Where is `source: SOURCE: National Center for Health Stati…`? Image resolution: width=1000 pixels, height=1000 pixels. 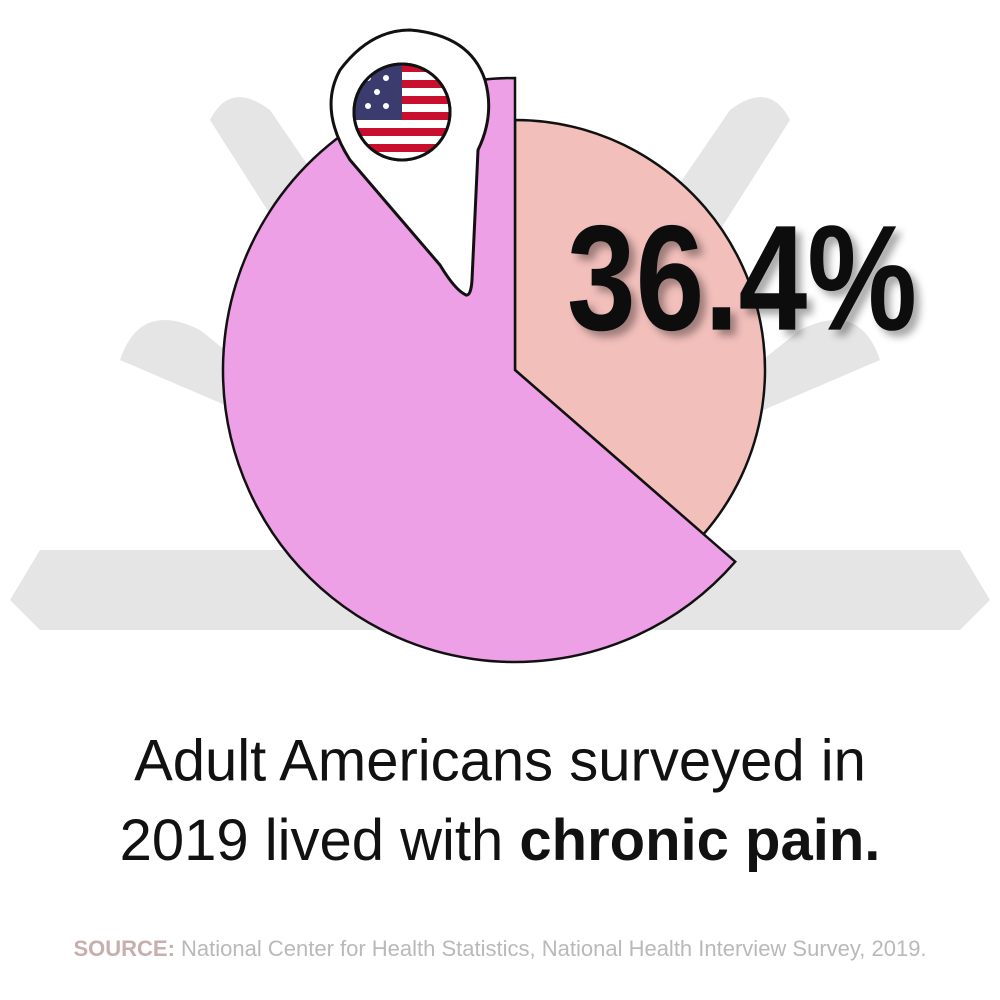
source: SOURCE: National Center for Health Stati… is located at coordinates (499, 948).